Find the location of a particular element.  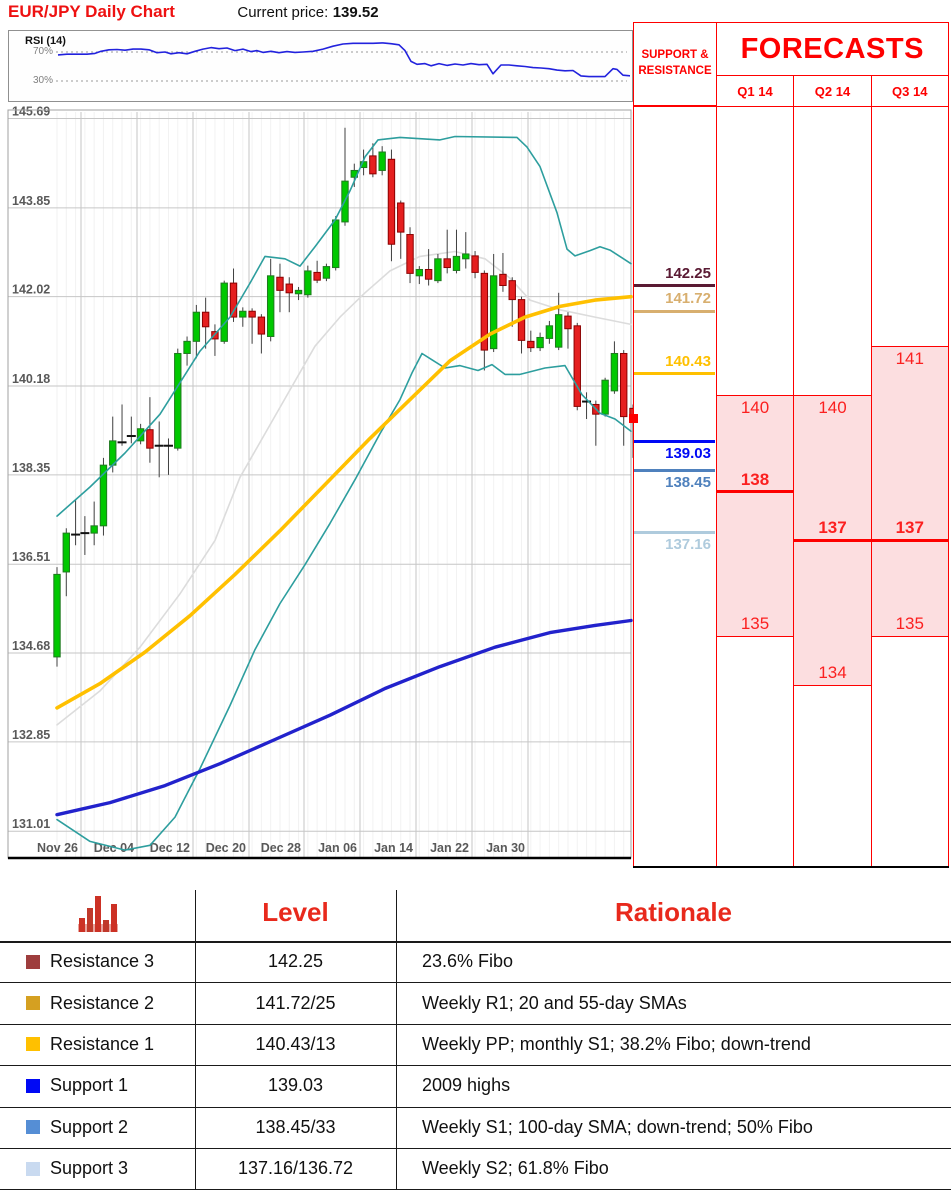

row-label: Support 2 is located at coordinates (89, 1126).